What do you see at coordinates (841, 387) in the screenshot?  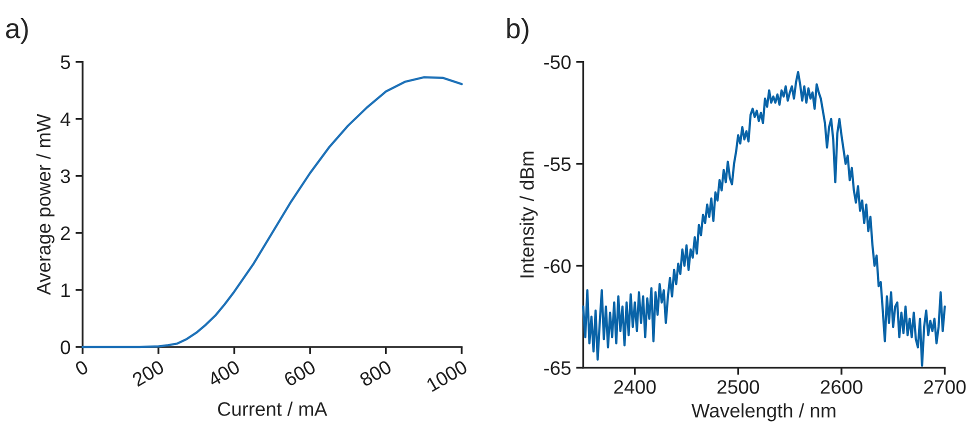 I see `x-tick-label: 2600` at bounding box center [841, 387].